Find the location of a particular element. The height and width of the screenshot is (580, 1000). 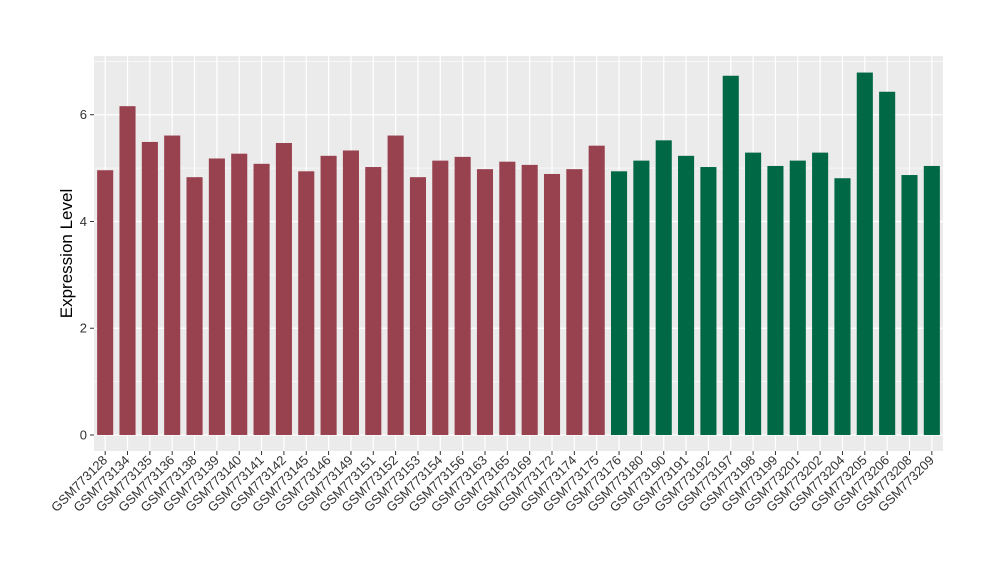

bar-GSM773174 is located at coordinates (574, 302).